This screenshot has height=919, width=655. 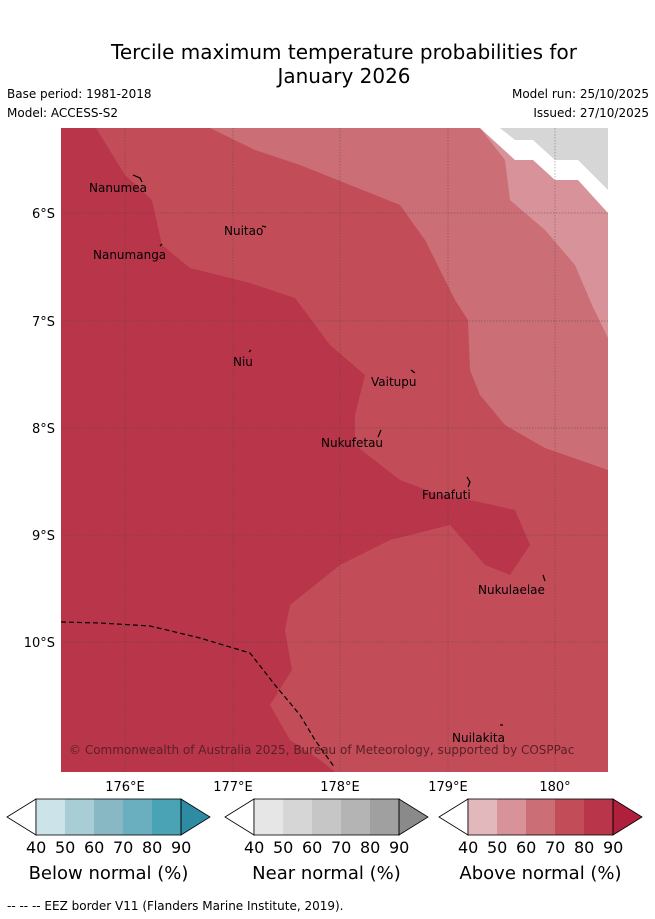 I want to click on lon-label-180: 180°, so click(x=554, y=787).